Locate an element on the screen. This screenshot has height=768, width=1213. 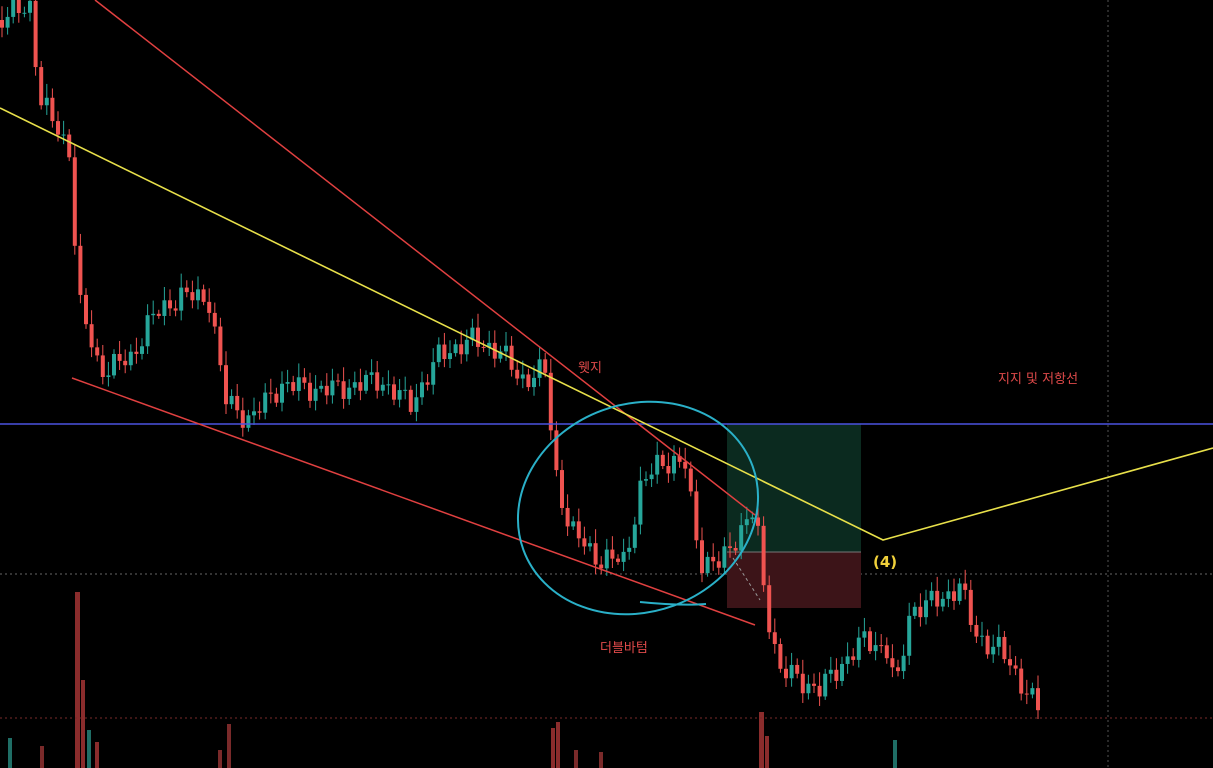
highlight-stroke is located at coordinates (673, 603).